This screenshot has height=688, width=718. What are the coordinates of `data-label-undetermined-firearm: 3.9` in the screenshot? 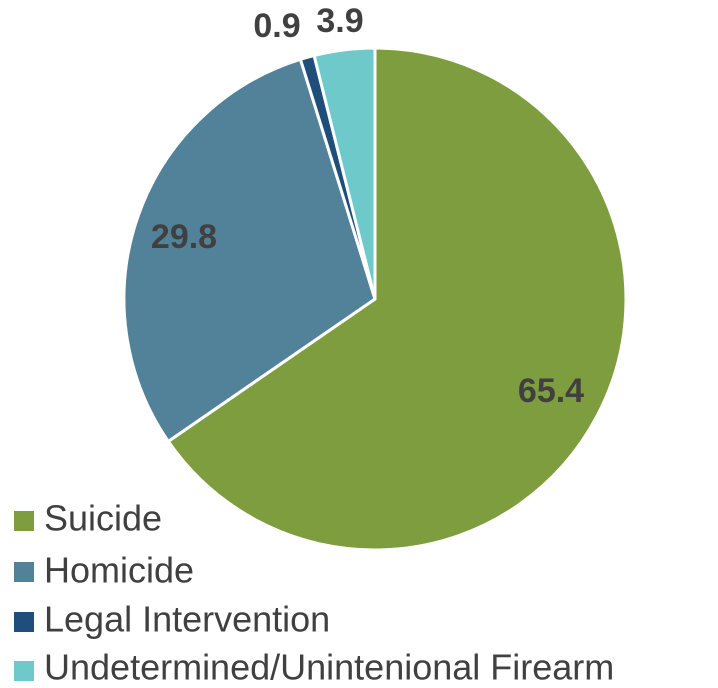 It's located at (339, 21).